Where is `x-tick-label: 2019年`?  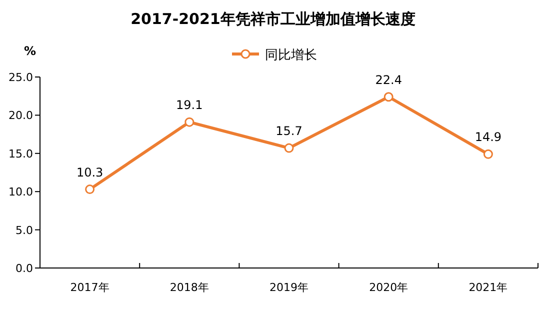
x-tick-label: 2019年 is located at coordinates (289, 287).